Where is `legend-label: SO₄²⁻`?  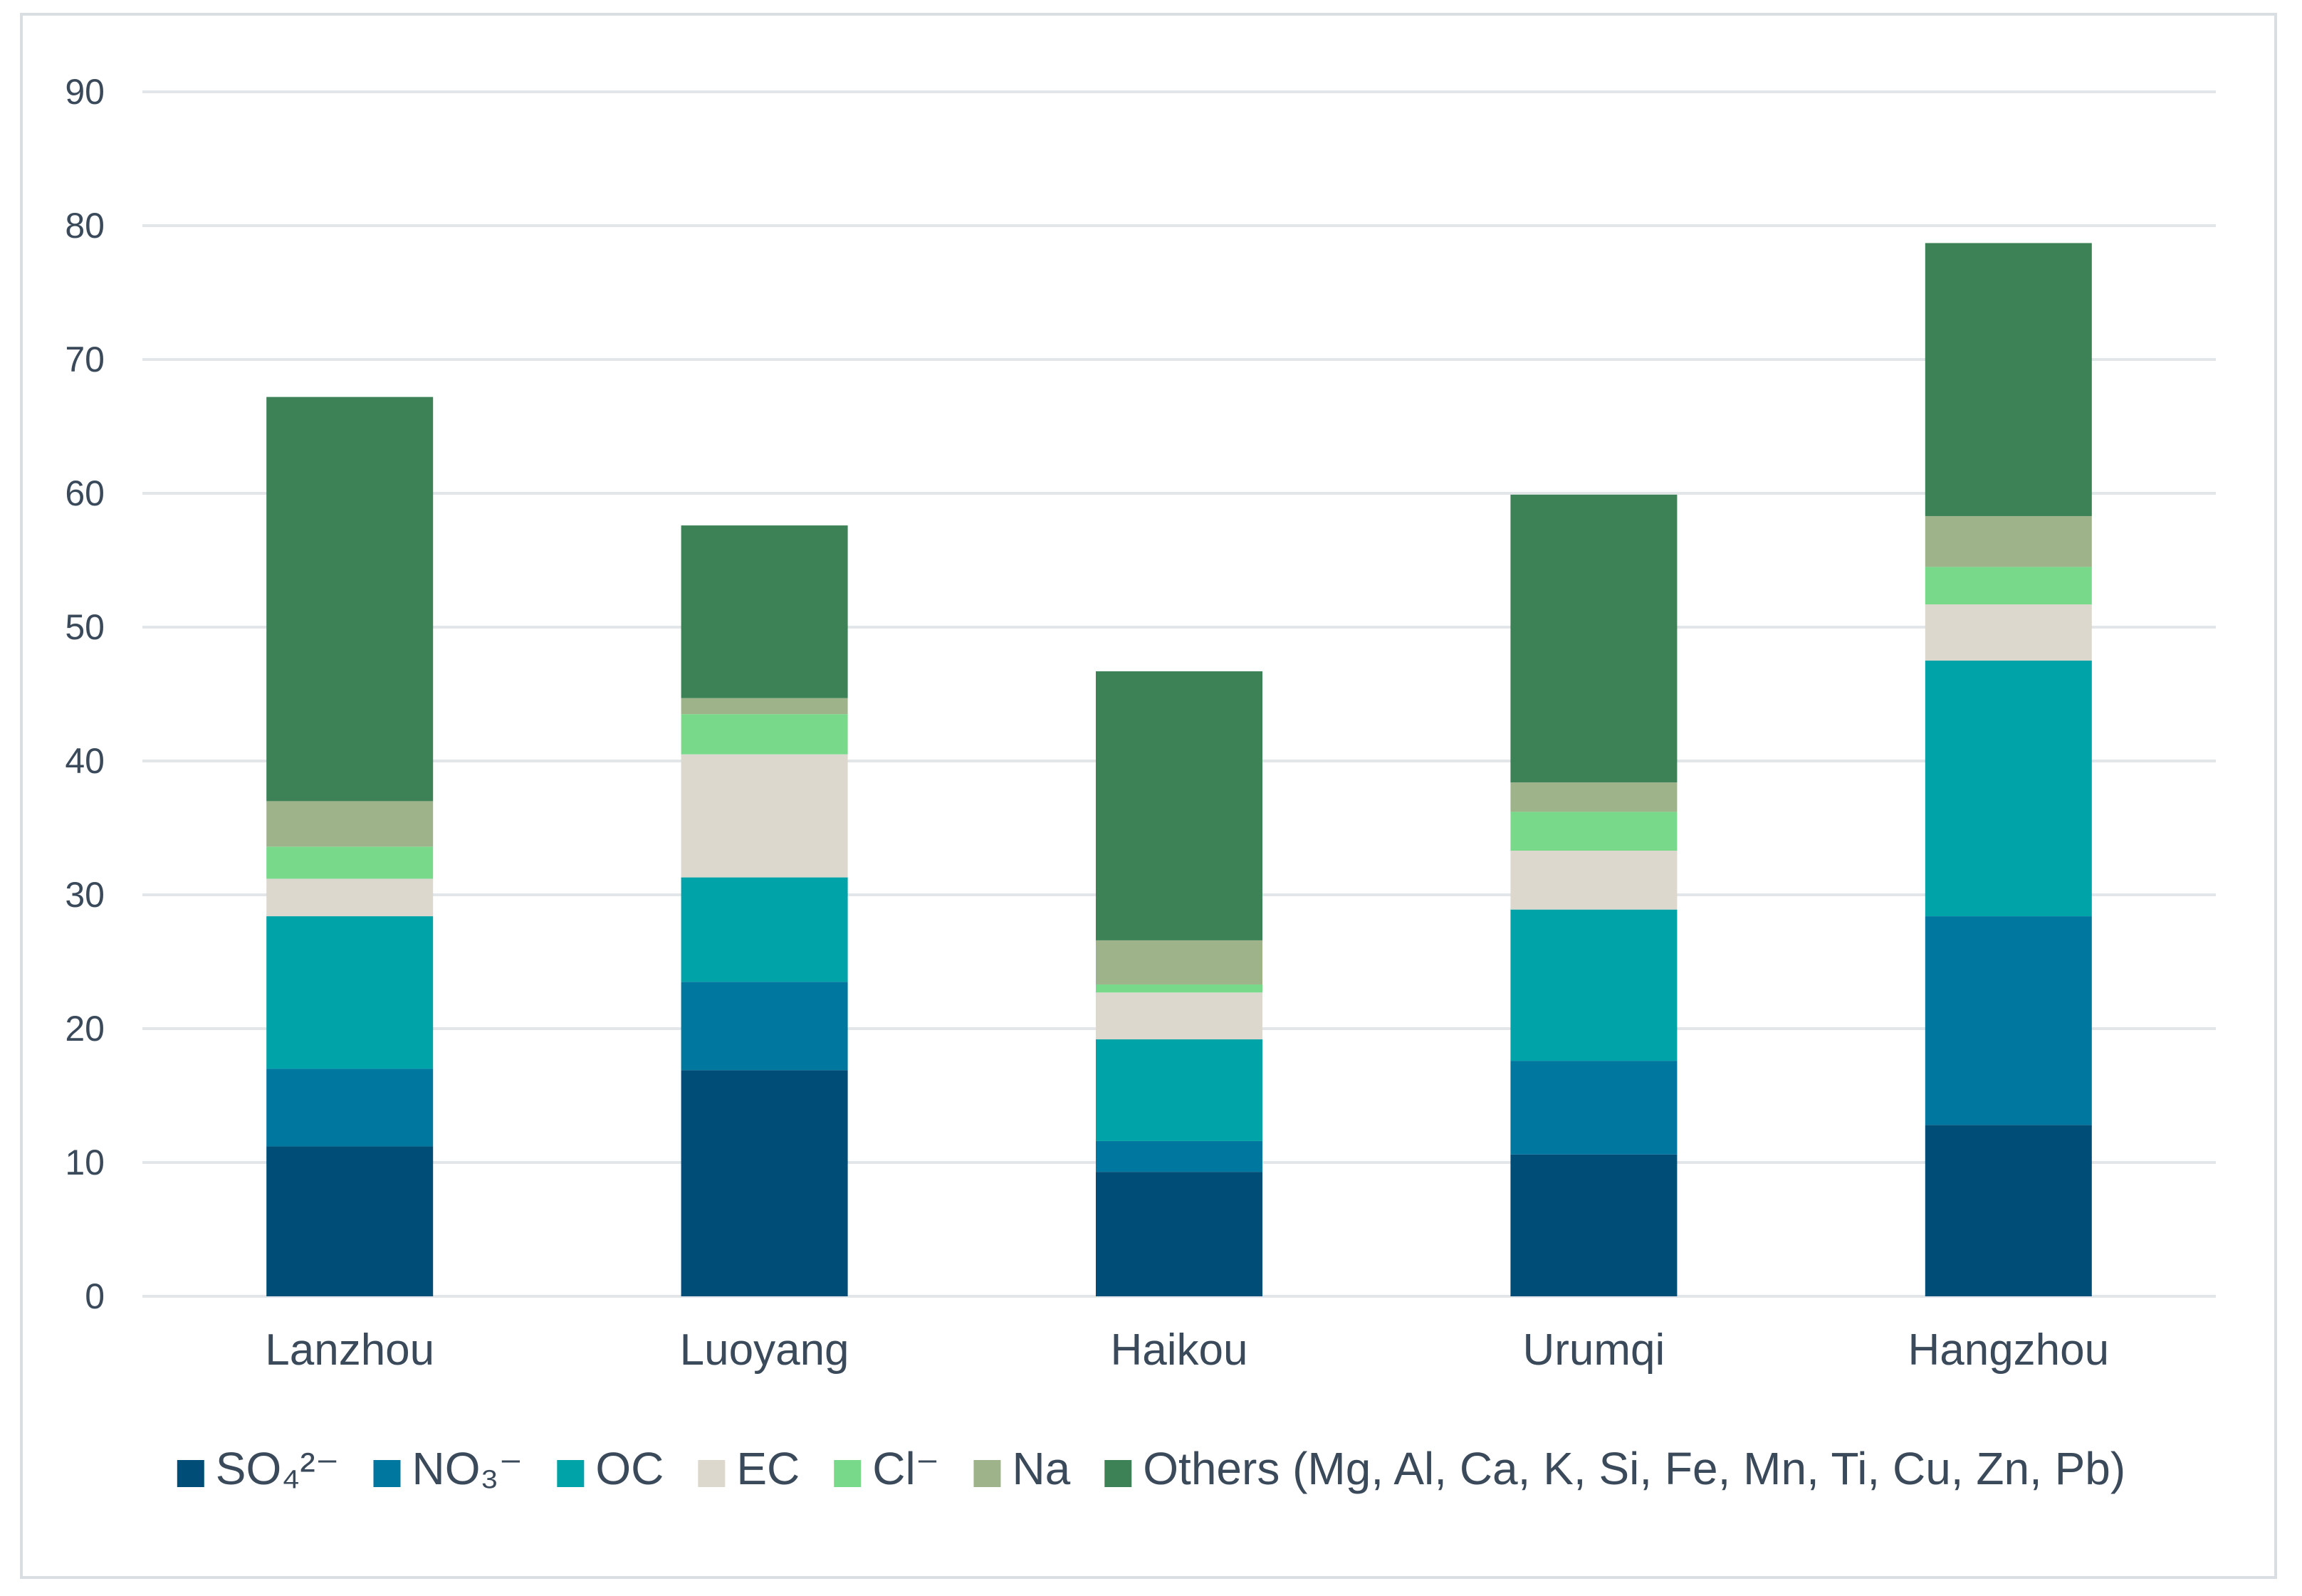 legend-label: SO₄²⁻ is located at coordinates (278, 1468).